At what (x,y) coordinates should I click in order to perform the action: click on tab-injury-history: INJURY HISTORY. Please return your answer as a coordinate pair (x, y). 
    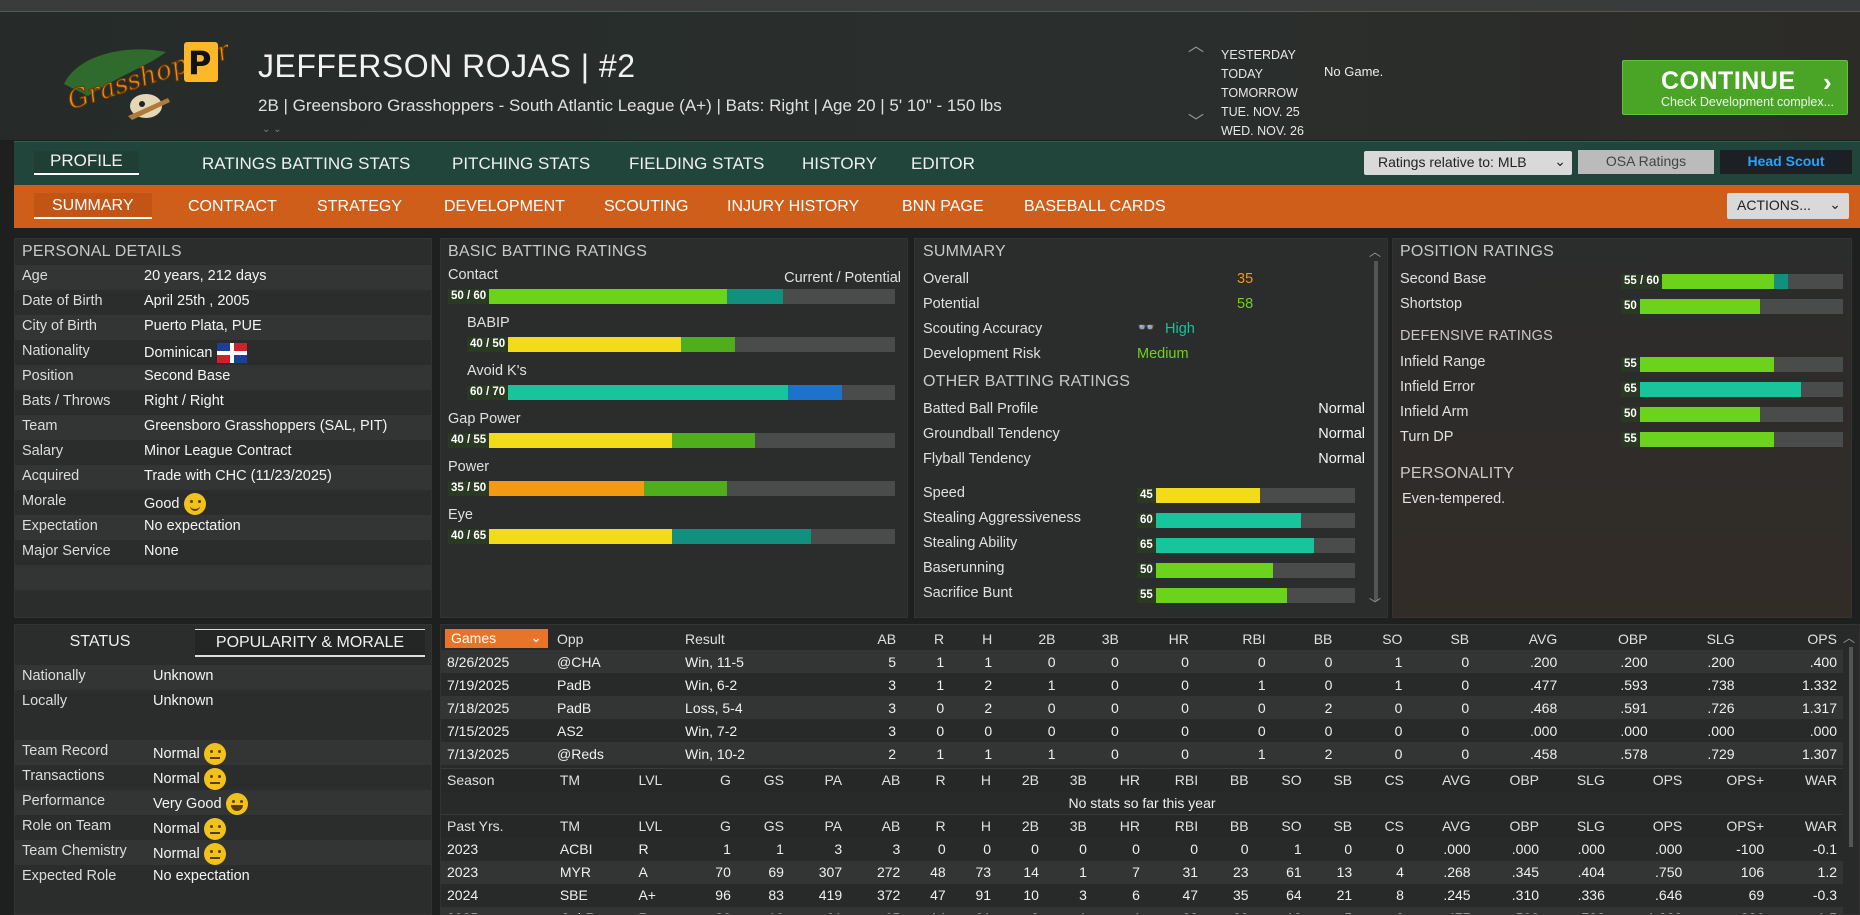
    Looking at the image, I should click on (793, 206).